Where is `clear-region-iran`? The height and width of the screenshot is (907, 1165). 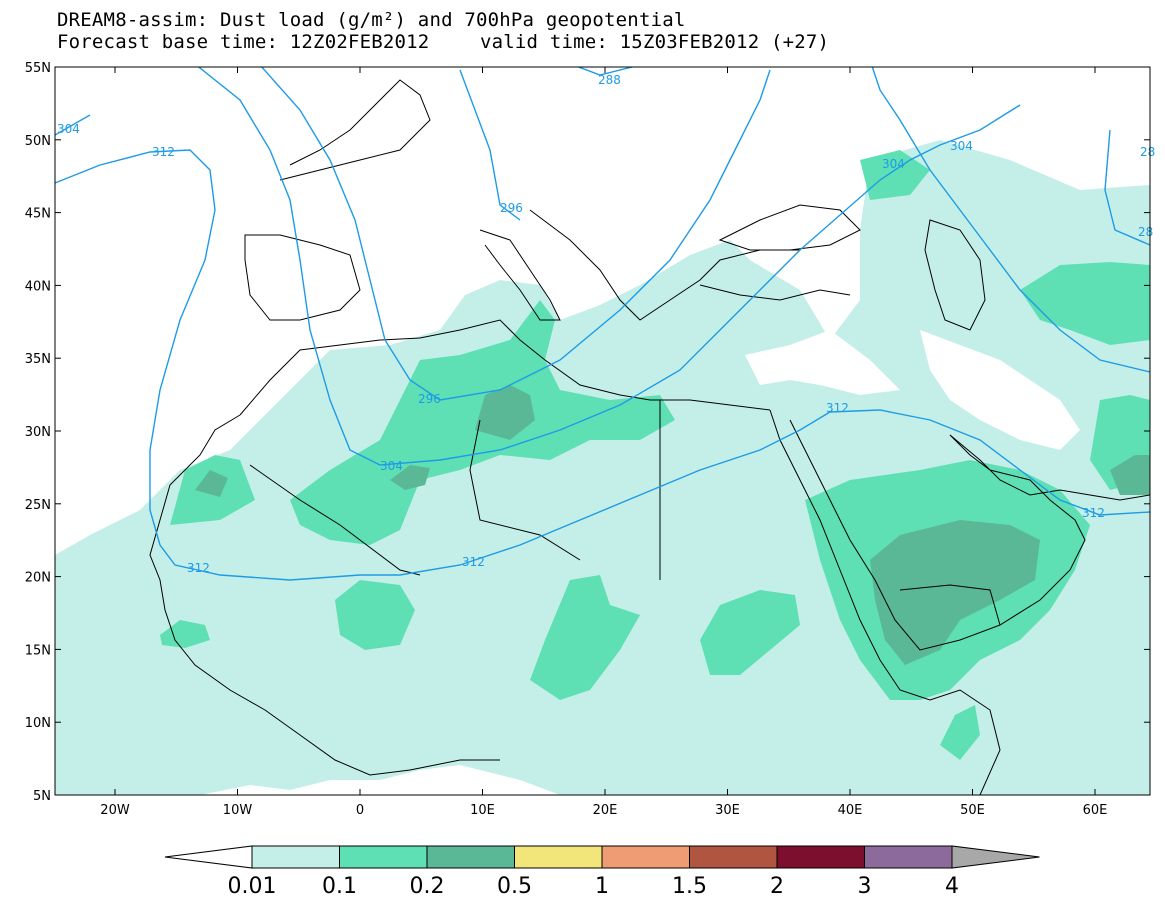
clear-region-iran is located at coordinates (1000, 390).